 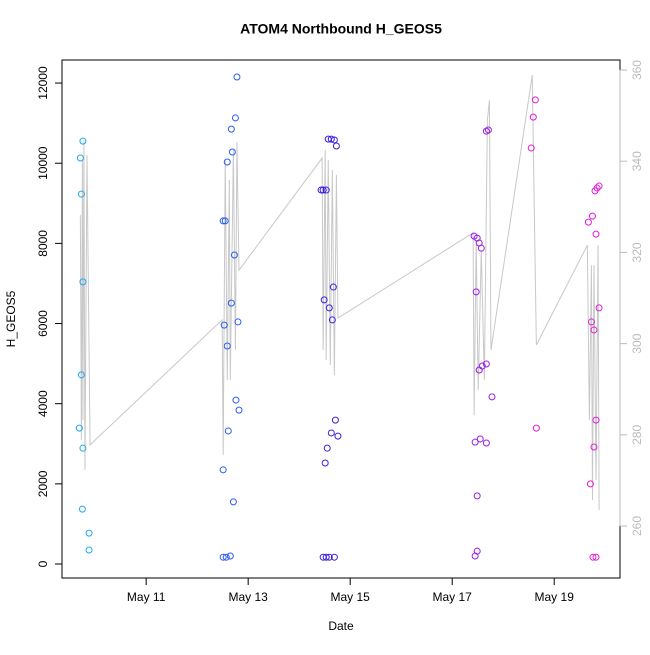 What do you see at coordinates (453, 597) in the screenshot?
I see `x-tick-label: May 17` at bounding box center [453, 597].